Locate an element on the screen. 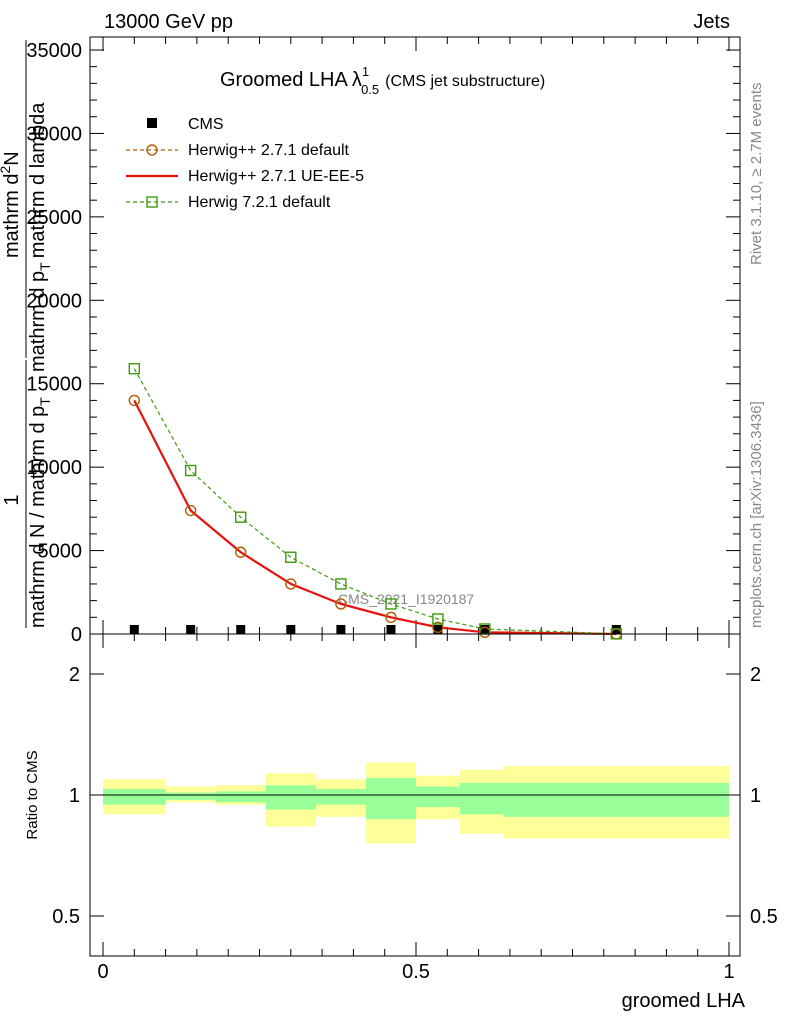  header-left: 13000 GeV pp is located at coordinates (168, 22).